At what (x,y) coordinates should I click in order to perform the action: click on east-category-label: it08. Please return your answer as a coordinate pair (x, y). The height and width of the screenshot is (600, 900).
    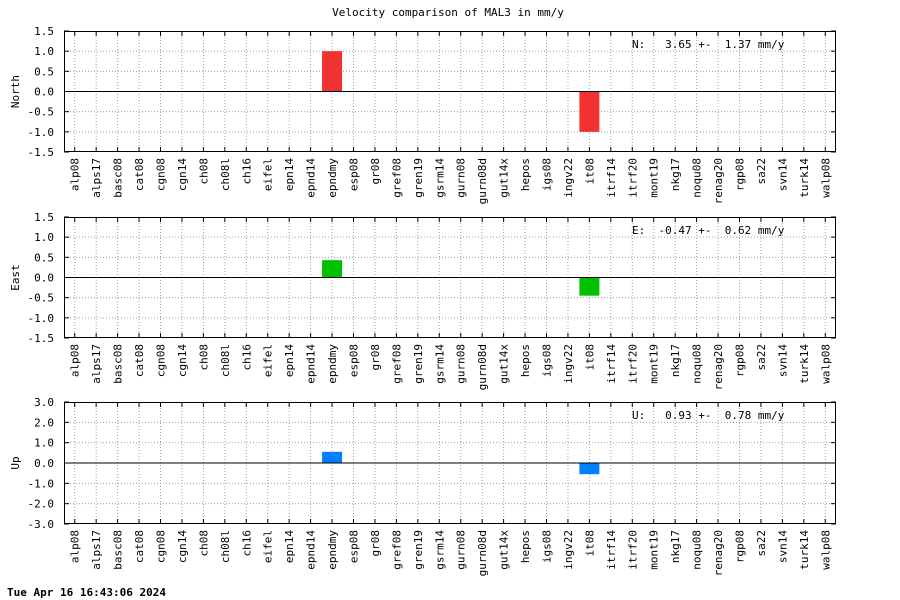
    Looking at the image, I should click on (589, 357).